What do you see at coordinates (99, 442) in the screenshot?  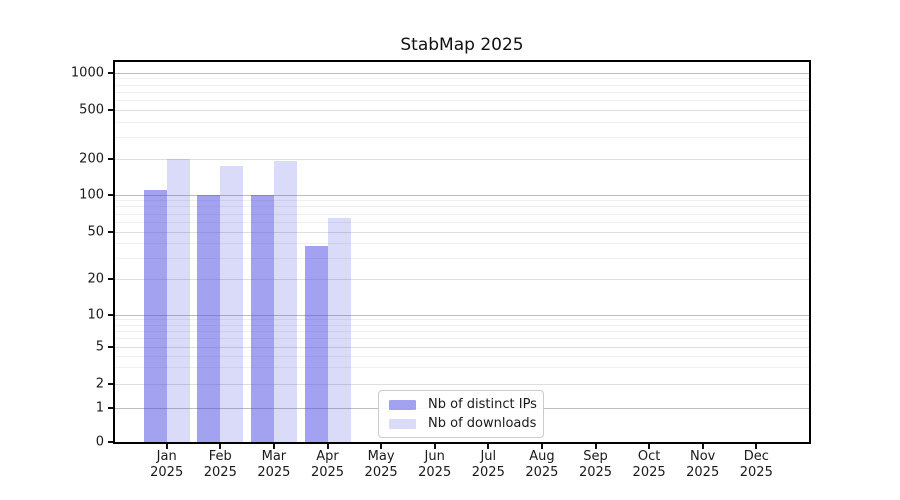 I see `y-tick-label-0: 0` at bounding box center [99, 442].